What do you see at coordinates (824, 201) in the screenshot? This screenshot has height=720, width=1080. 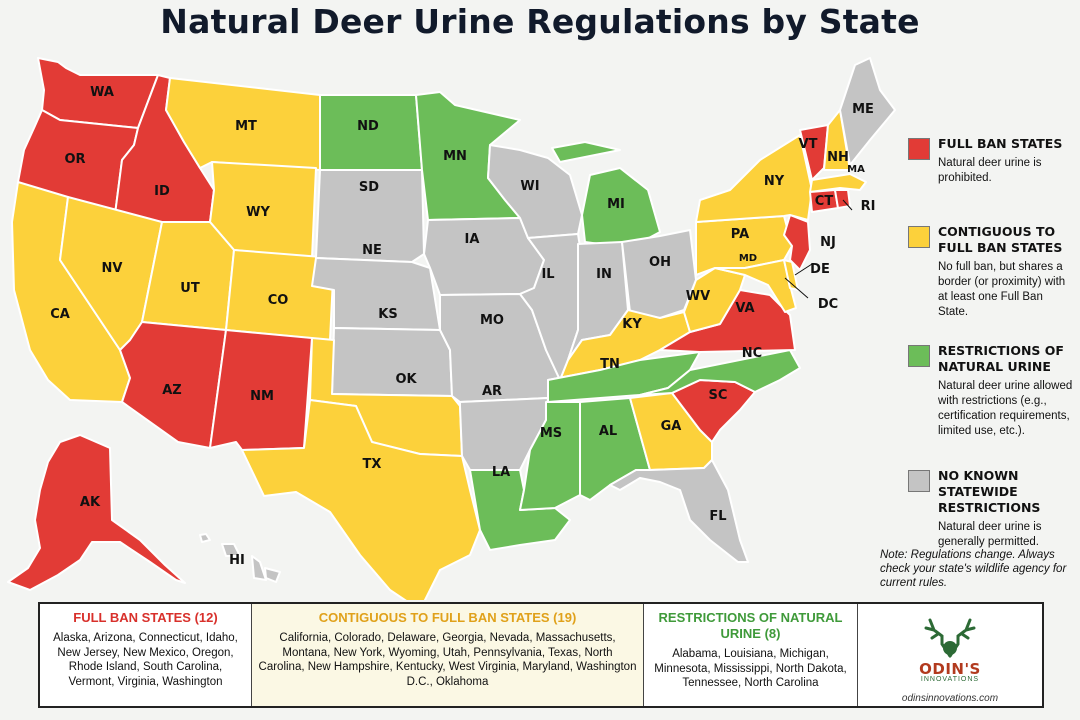 I see `label-ct: CT` at bounding box center [824, 201].